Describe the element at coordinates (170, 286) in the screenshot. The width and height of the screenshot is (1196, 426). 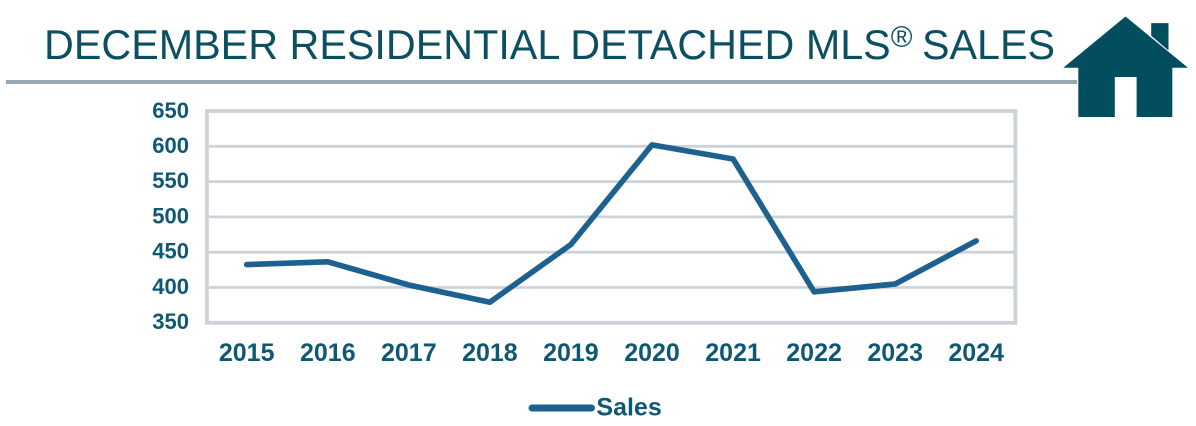
I see `svg-text: 400` at that location.